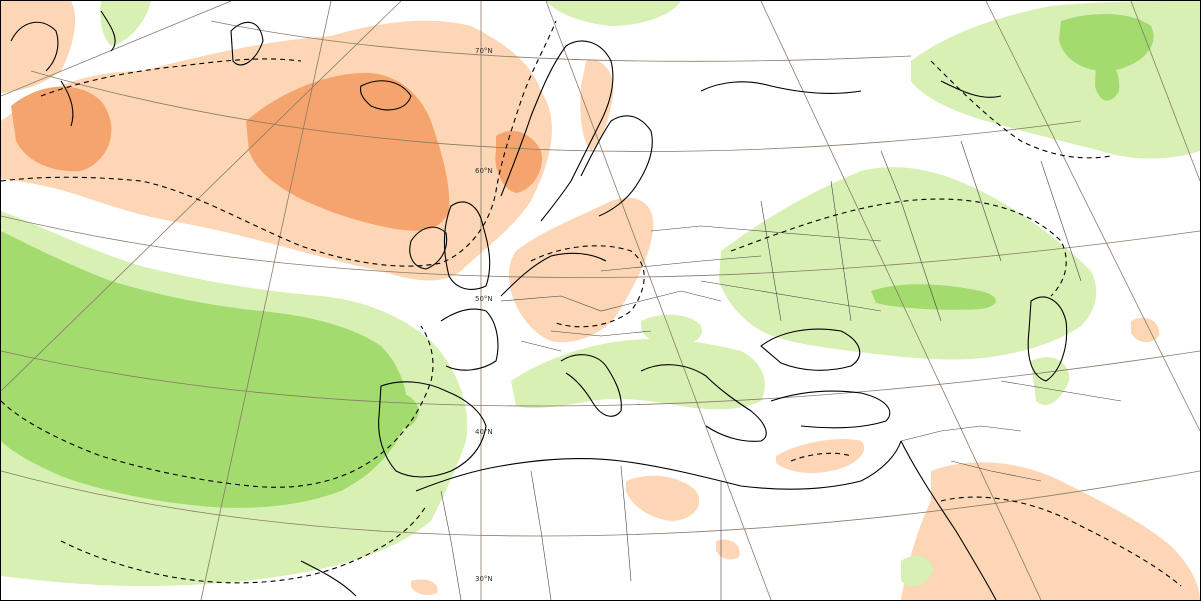  I want to click on latitude-labels: 70°N 60°N 50°N 40°N 30°N, so click(484, 315).